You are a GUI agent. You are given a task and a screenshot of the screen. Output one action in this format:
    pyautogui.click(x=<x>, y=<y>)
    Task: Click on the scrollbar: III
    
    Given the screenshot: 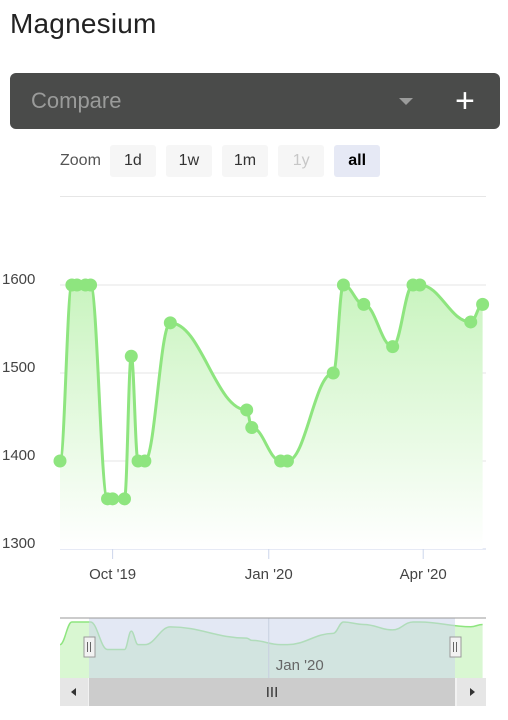 What is the action you would take?
    pyautogui.click(x=273, y=692)
    